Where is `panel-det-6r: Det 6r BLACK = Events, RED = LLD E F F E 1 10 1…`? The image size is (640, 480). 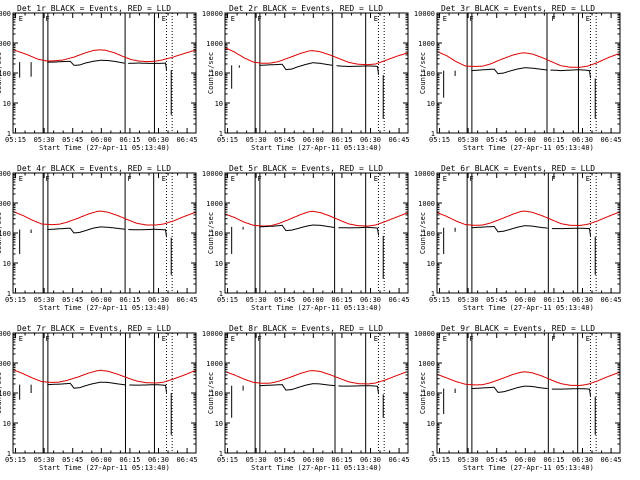
panel-det-6r: Det 6r BLACK = Events, RED = LLD E F F E 1 10 1… is located at coordinates (518, 238).